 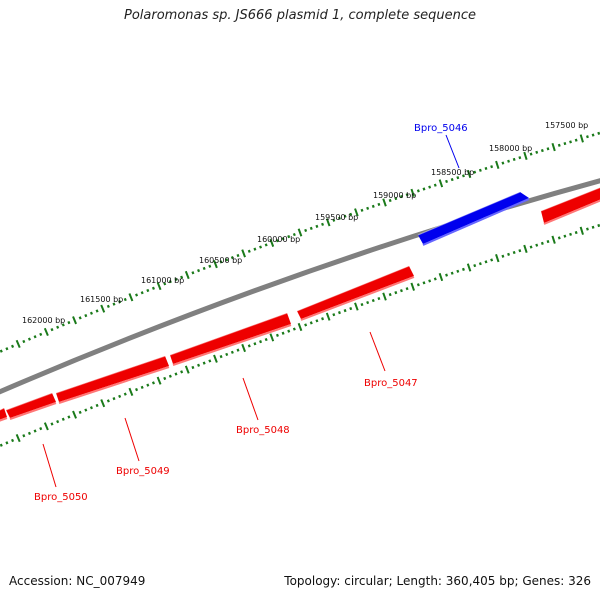 I want to click on gene-bpro-5048-highlight, so click(x=228, y=334).